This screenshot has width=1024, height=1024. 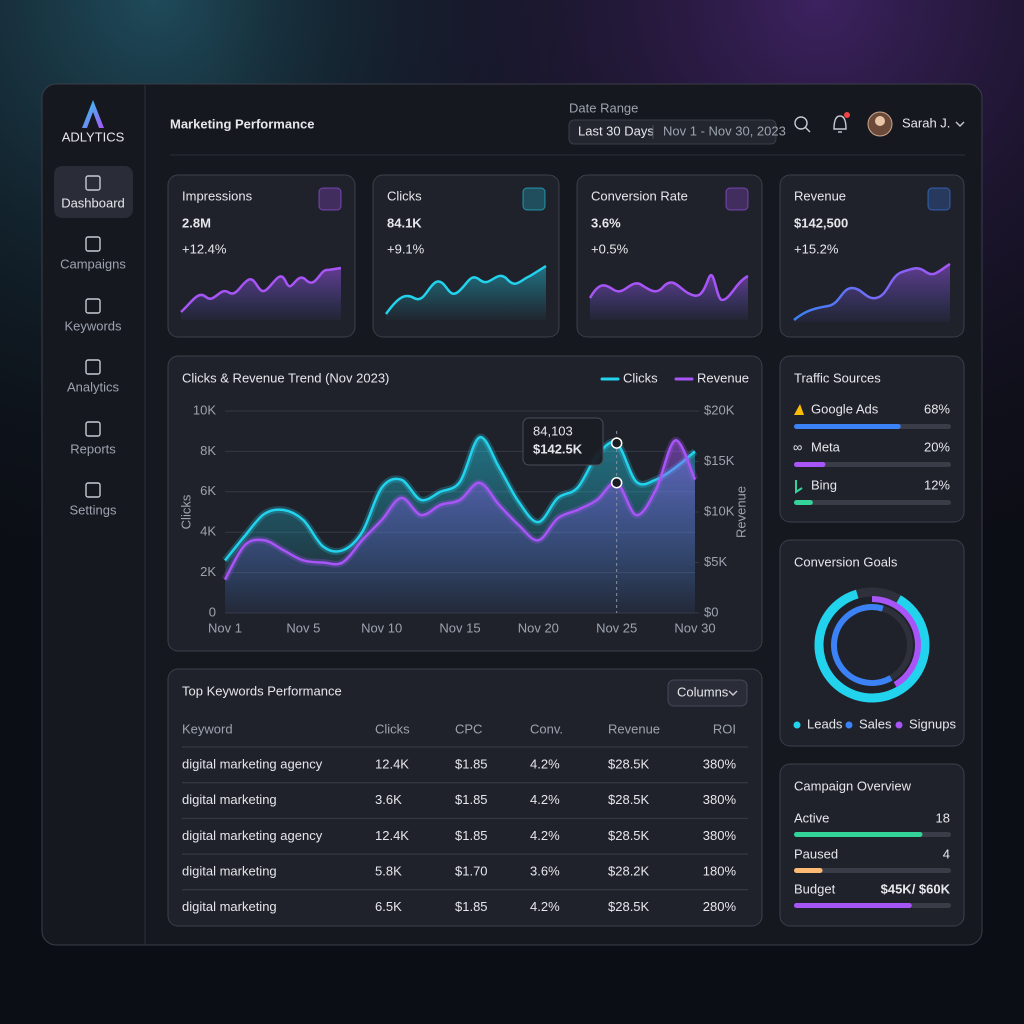 I want to click on kpi-value: 84.1K, so click(x=404, y=222).